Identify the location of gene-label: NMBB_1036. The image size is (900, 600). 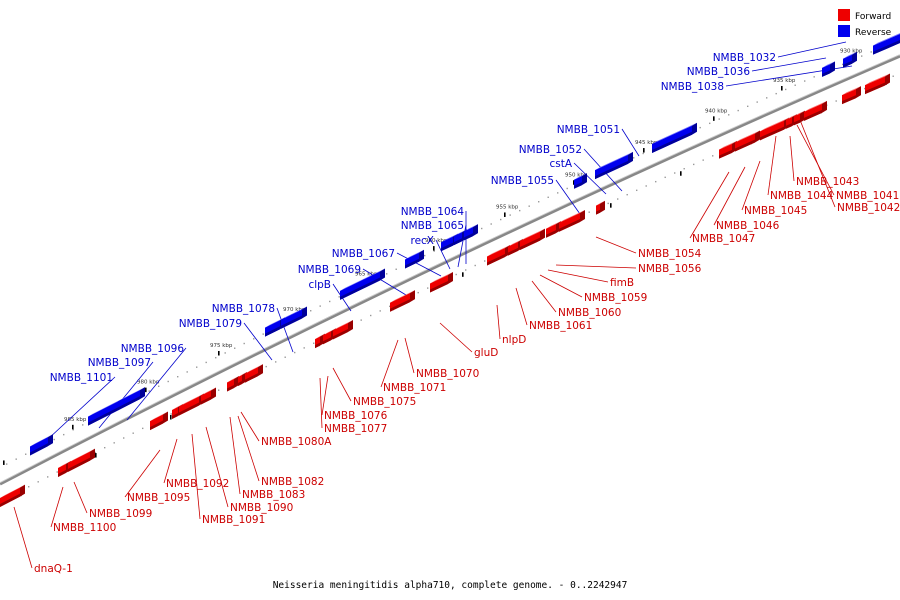
(719, 72).